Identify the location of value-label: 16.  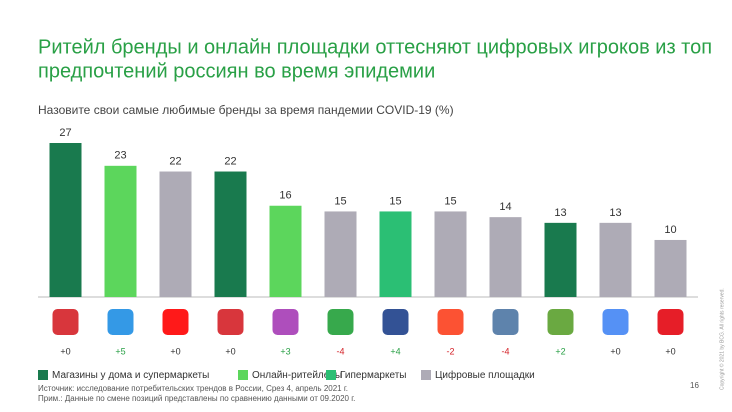
(285, 196).